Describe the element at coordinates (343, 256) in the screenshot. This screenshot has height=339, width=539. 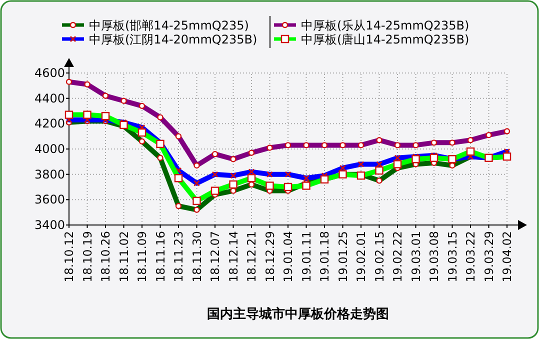
I see `x-tick-label: 19.01.25` at that location.